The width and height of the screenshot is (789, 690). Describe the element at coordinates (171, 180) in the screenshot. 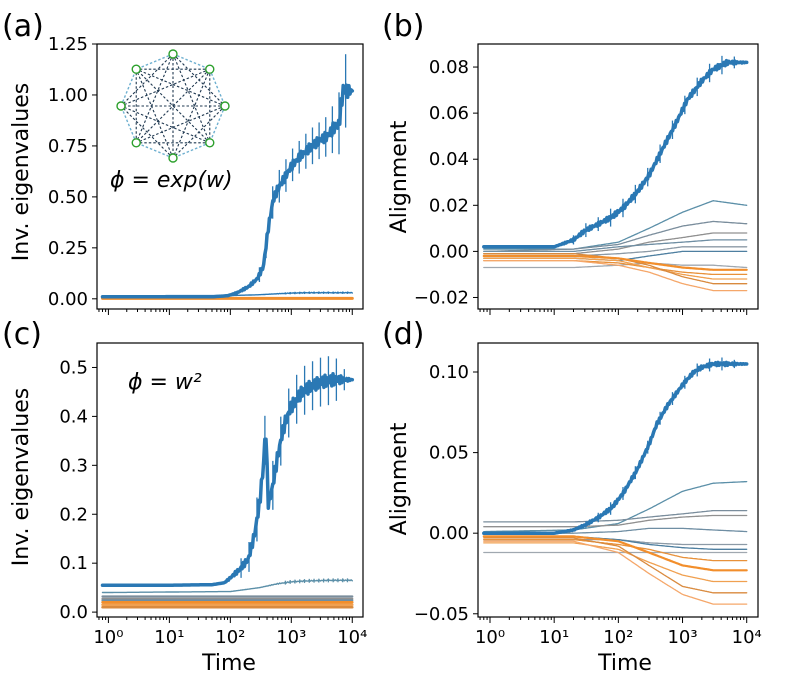

I see `panel-a-annotation: ϕ = exp(w)` at that location.